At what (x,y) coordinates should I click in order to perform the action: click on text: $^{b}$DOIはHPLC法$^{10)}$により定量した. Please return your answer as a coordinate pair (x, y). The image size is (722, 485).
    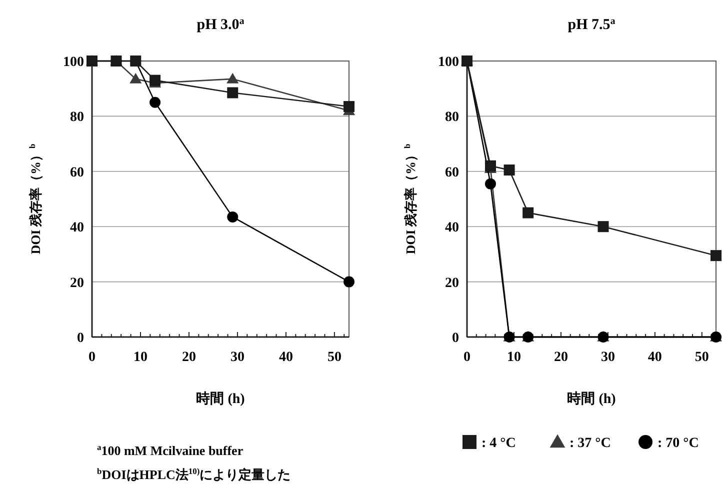
    Looking at the image, I should click on (194, 474).